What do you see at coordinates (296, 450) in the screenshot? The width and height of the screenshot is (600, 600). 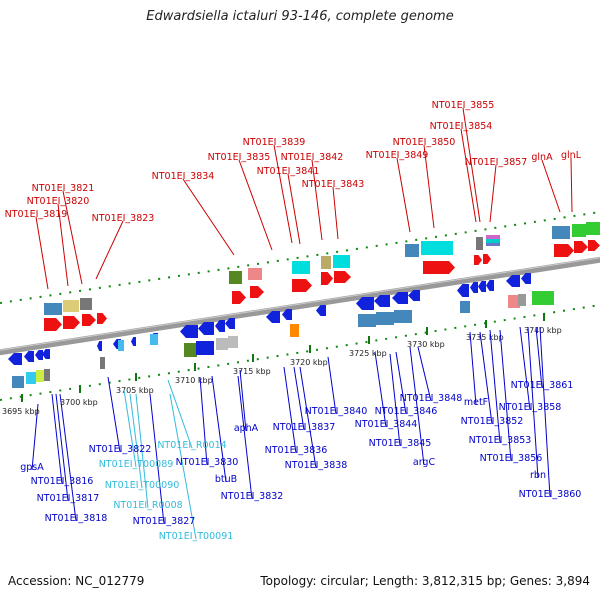 I see `gene-label: NT01EI_3836` at bounding box center [296, 450].